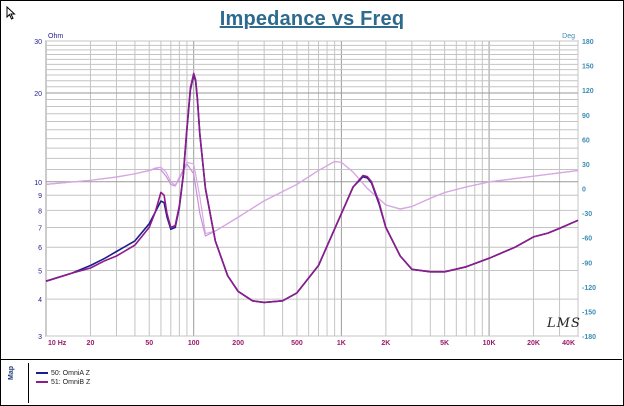 The width and height of the screenshot is (624, 406). Describe the element at coordinates (40, 228) in the screenshot. I see `y-left-tick-label: 7` at that location.